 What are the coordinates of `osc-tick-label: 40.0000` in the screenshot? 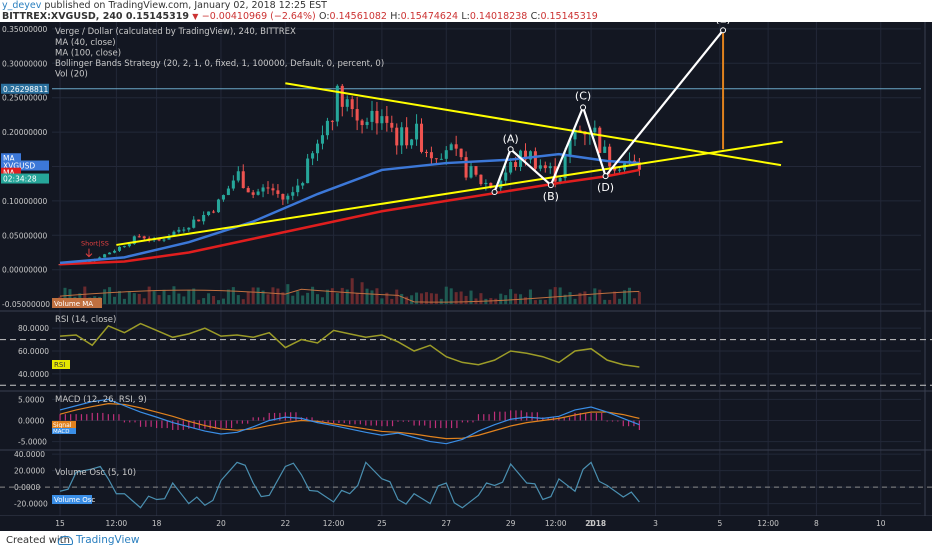 It's located at (29, 454).